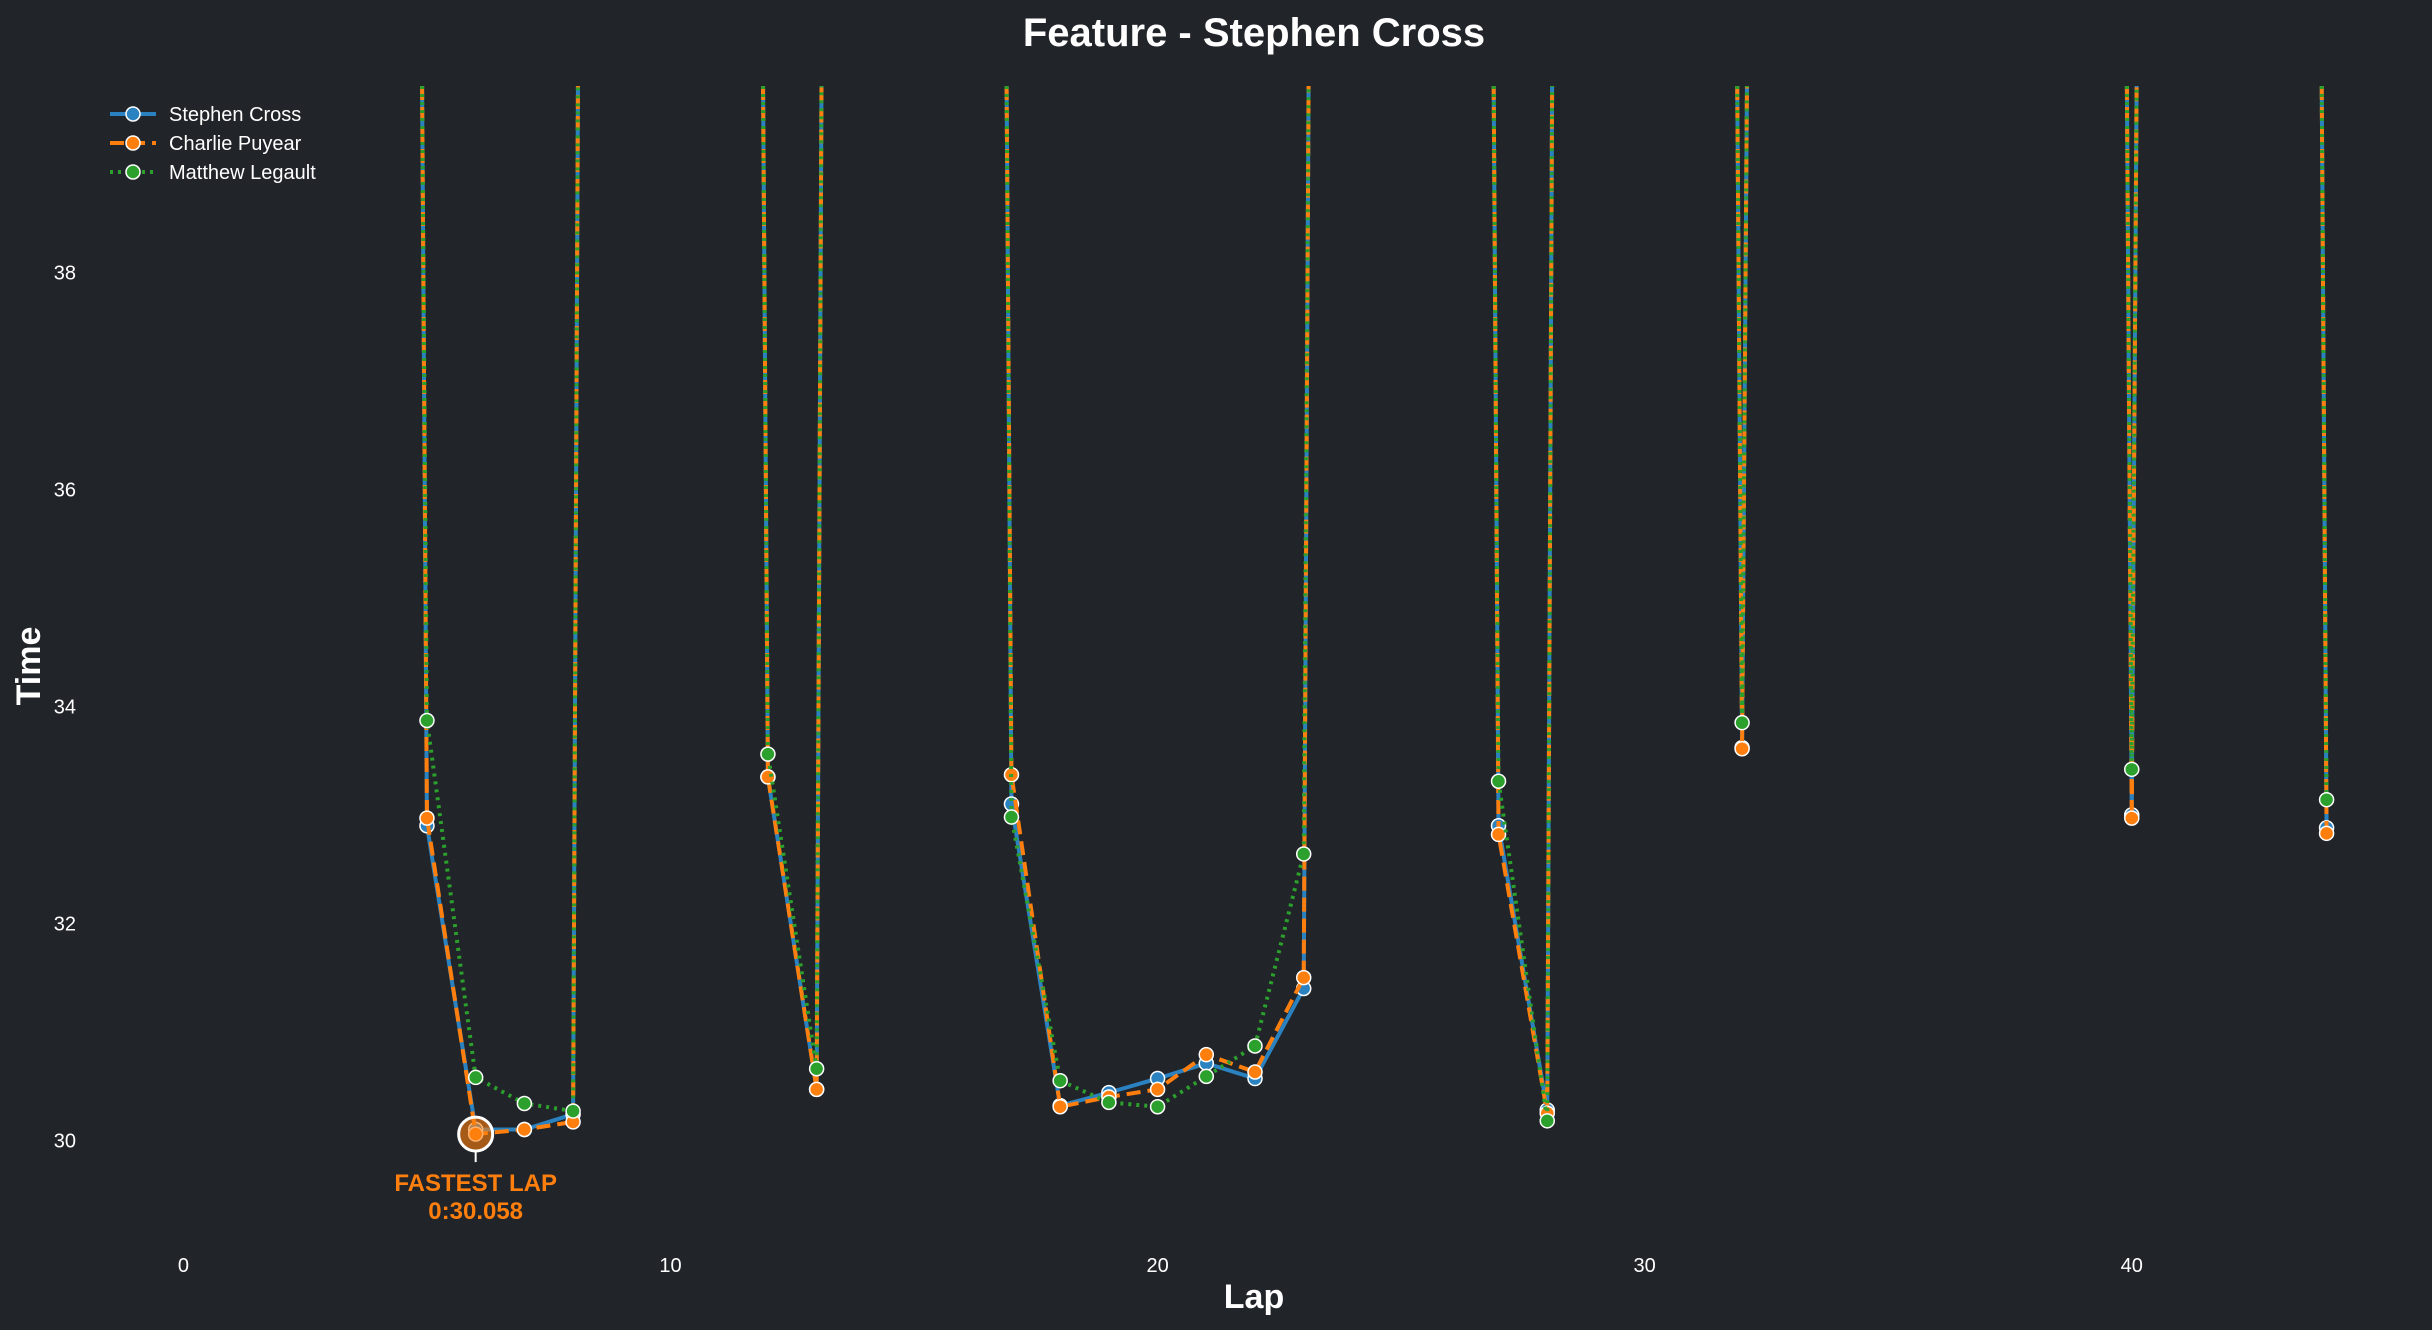  I want to click on y-tick-label: 34, so click(65, 707).